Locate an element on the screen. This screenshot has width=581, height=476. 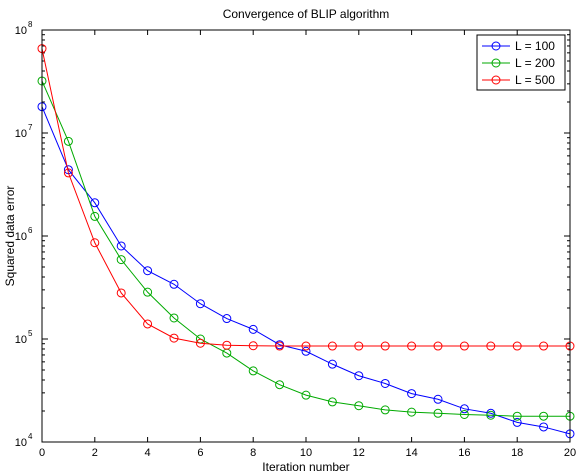
x-tick-label: 16 is located at coordinates (464, 453).